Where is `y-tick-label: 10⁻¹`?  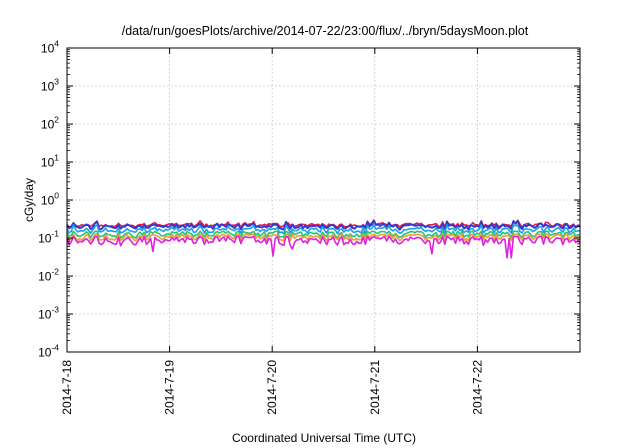
y-tick-label: 10⁻¹ is located at coordinates (48, 237).